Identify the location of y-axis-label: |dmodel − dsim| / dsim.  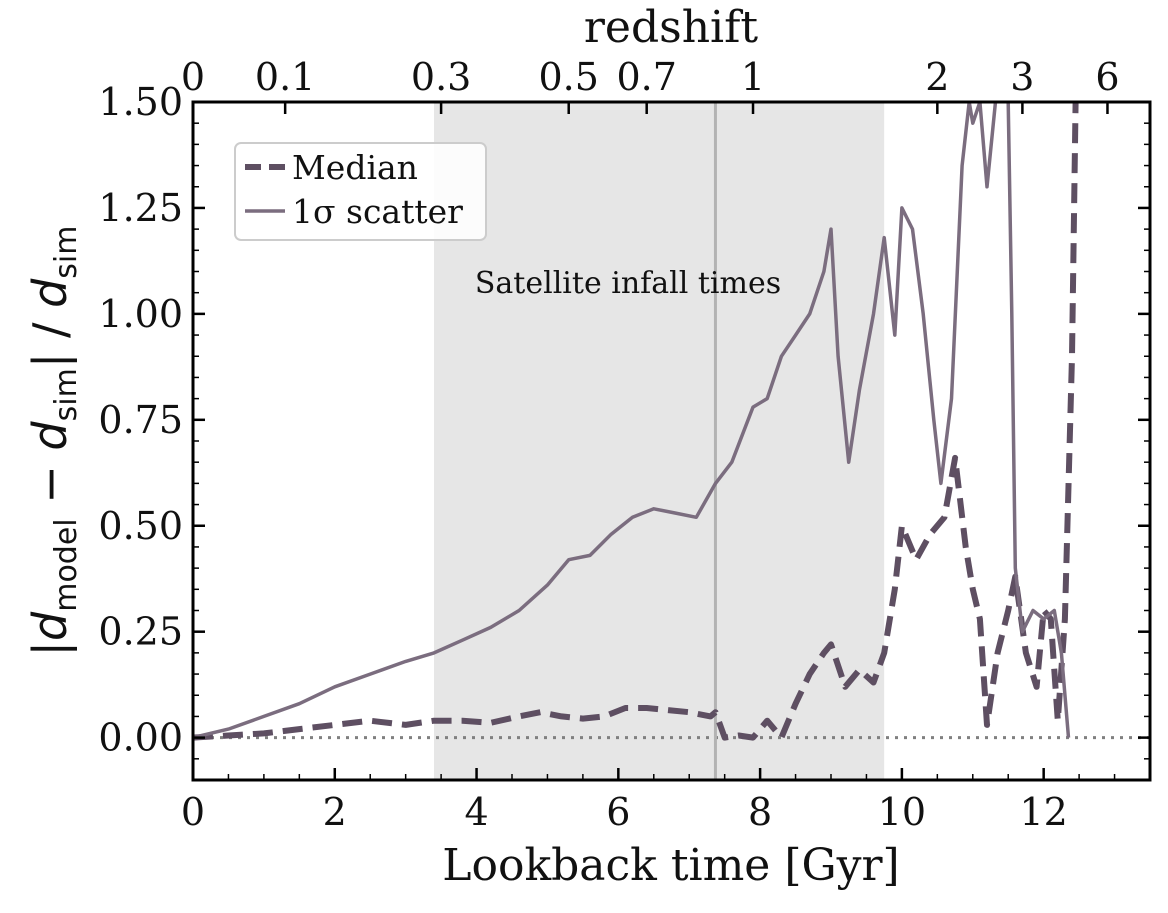
(53, 441).